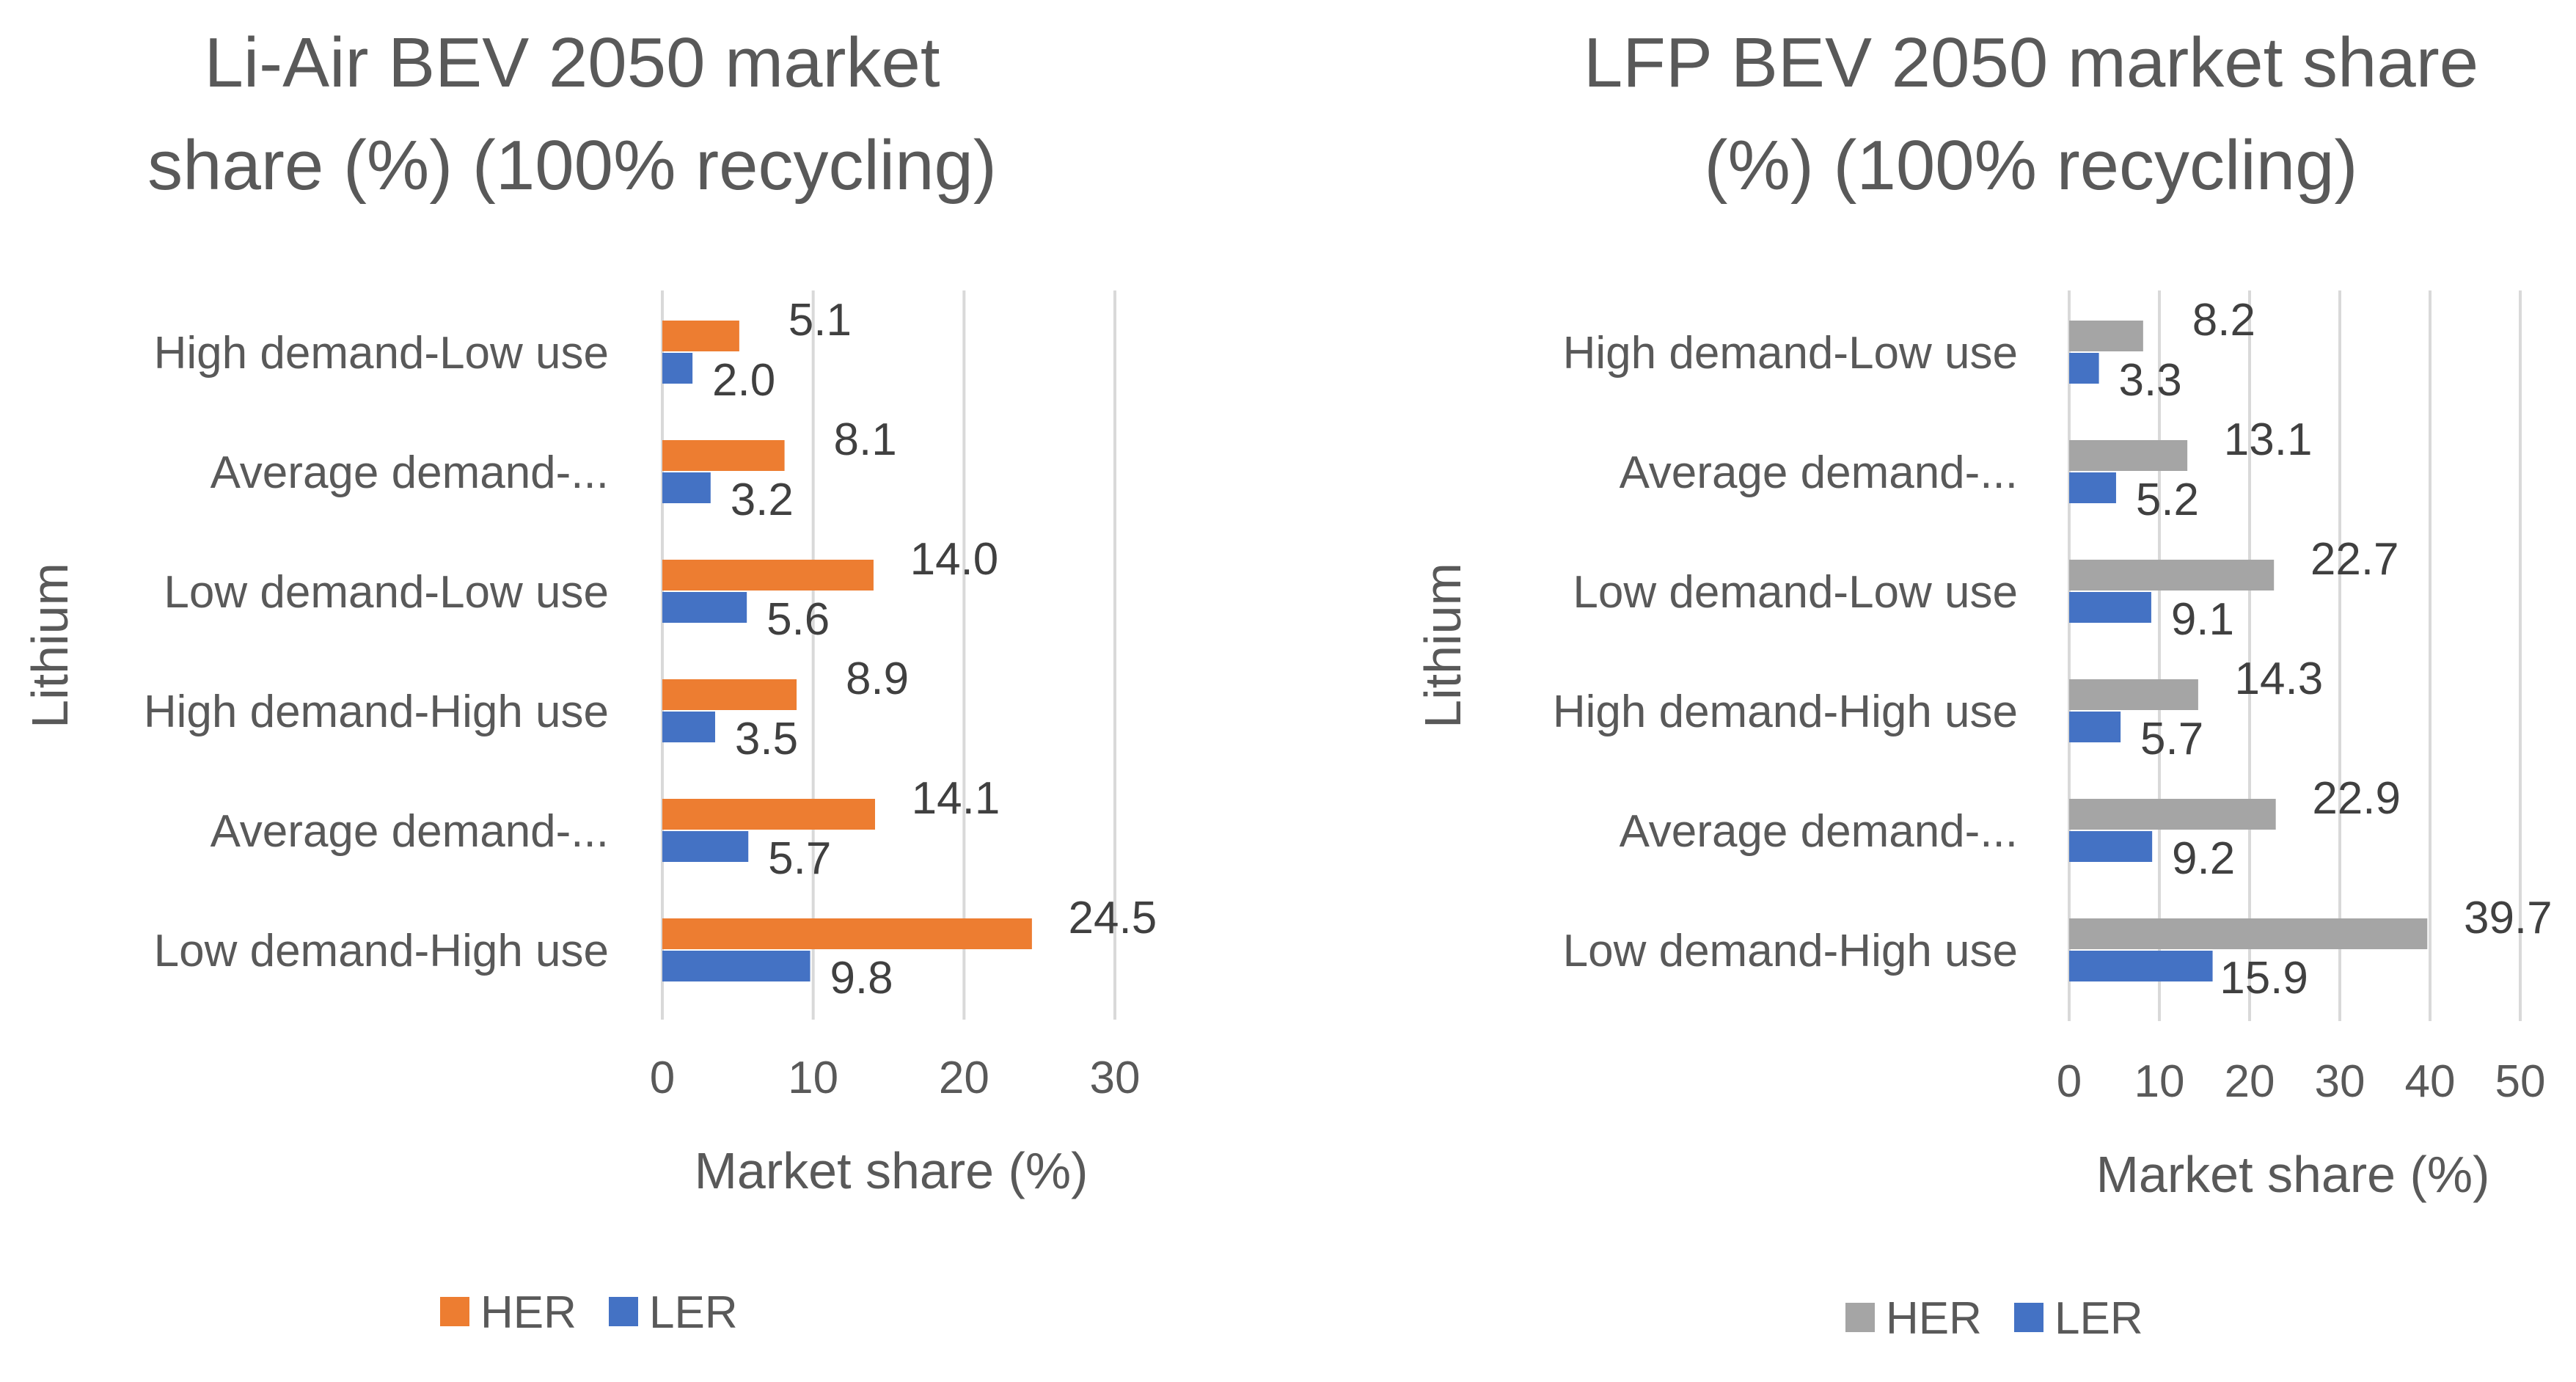 The height and width of the screenshot is (1382, 2576). What do you see at coordinates (2293, 1174) in the screenshot?
I see `lfp-x-axis-title: Market share (%)` at bounding box center [2293, 1174].